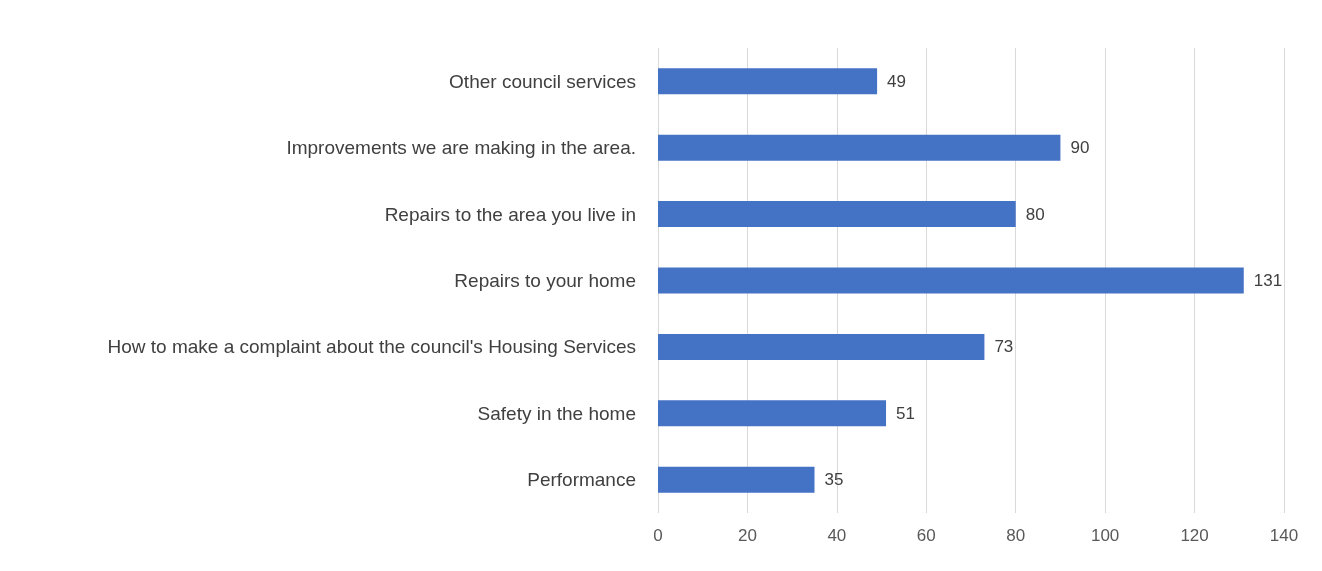 The height and width of the screenshot is (571, 1322). I want to click on y-tick-label: Safety in the home, so click(556, 413).